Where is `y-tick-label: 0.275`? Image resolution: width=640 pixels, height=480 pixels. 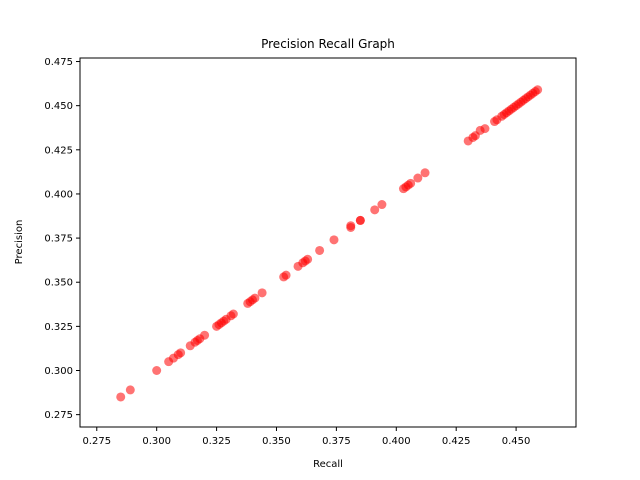
y-tick-label: 0.275 is located at coordinates (58, 415).